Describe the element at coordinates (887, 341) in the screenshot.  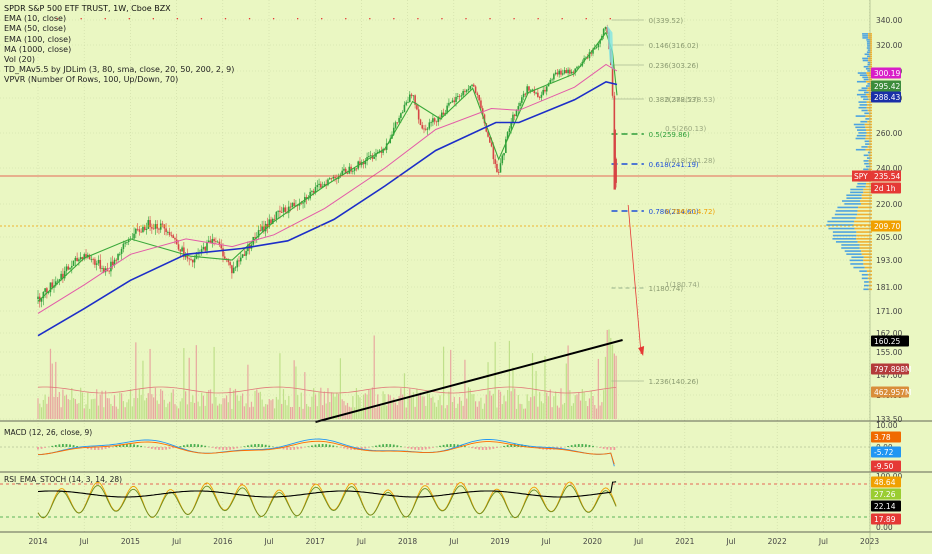
I see `volume-badge: 160.25` at that location.